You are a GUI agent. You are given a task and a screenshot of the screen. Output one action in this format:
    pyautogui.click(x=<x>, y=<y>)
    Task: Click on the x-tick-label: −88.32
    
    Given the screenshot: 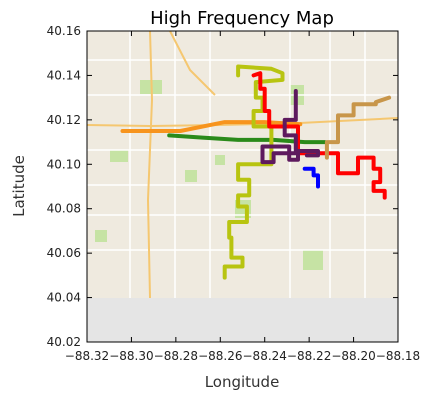 What is the action you would take?
    pyautogui.click(x=87, y=356)
    